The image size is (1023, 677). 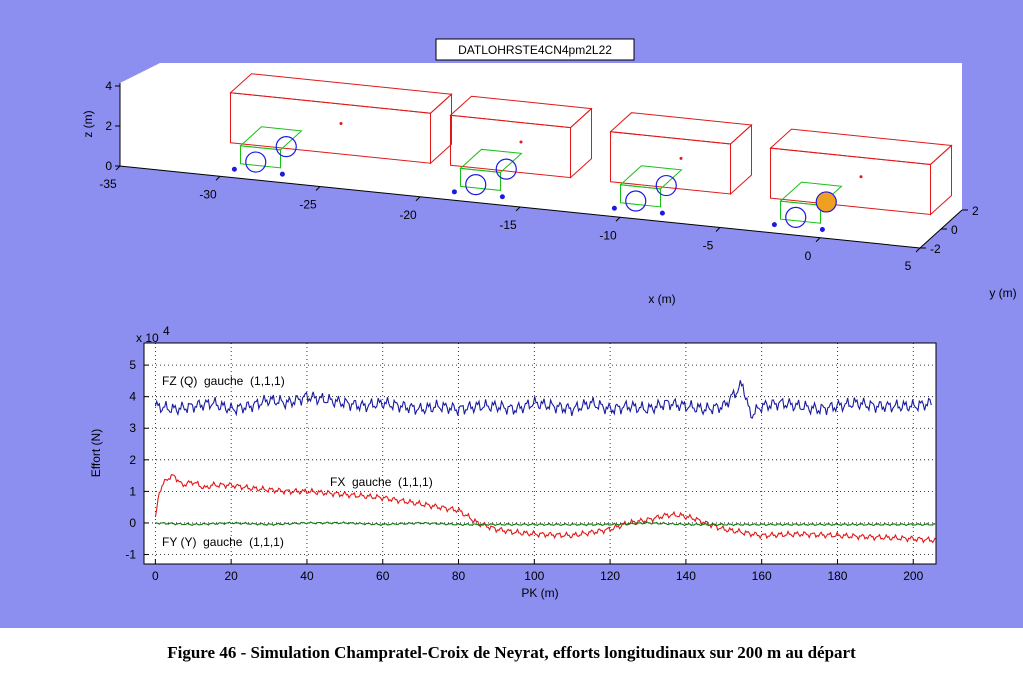 I want to click on plot-x-ticks: 0 20 40 60 80 100 120 140 160 180 200, so click(x=538, y=571).